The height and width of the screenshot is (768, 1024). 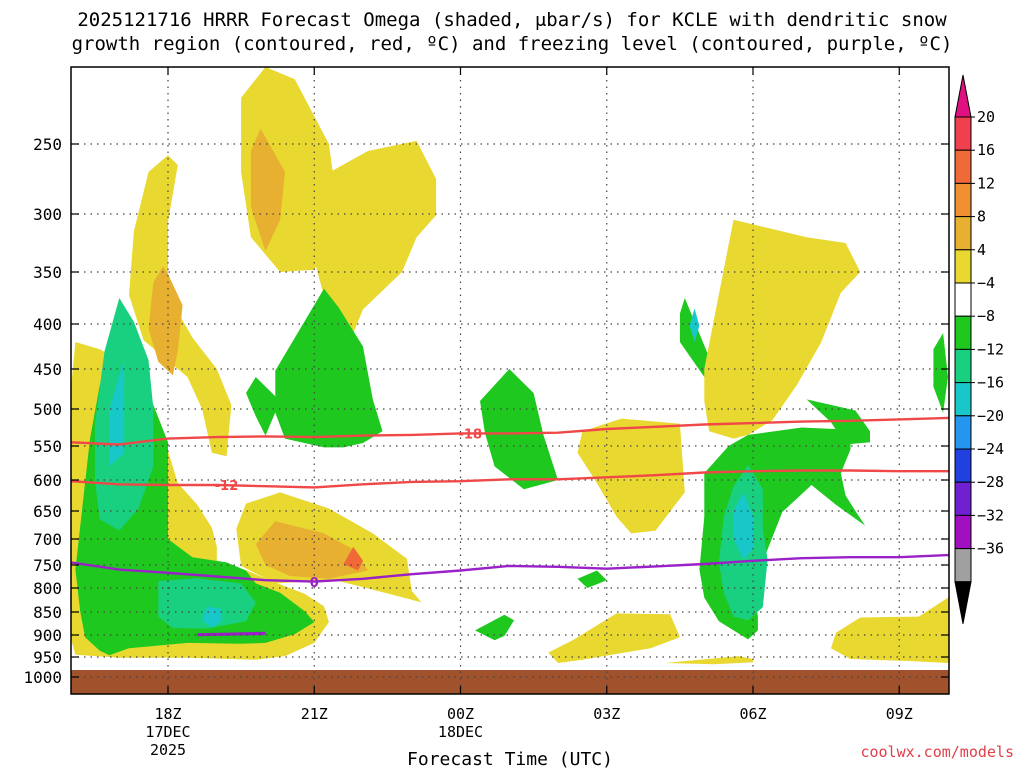 I want to click on x-tick-label-03Z: 03Z, so click(x=606, y=714).